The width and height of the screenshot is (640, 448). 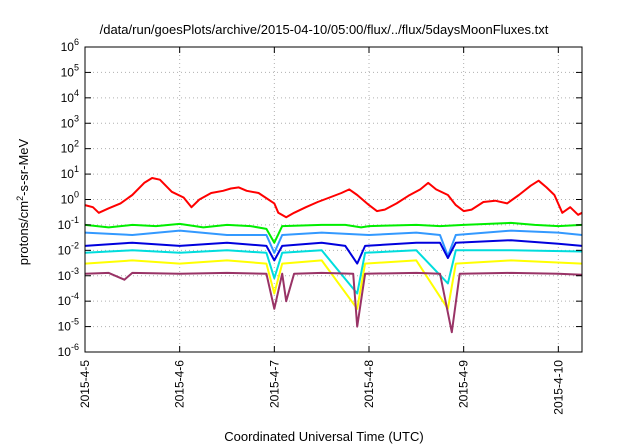 What do you see at coordinates (70, 121) in the screenshot?
I see `y-tick-label: 10³` at bounding box center [70, 121].